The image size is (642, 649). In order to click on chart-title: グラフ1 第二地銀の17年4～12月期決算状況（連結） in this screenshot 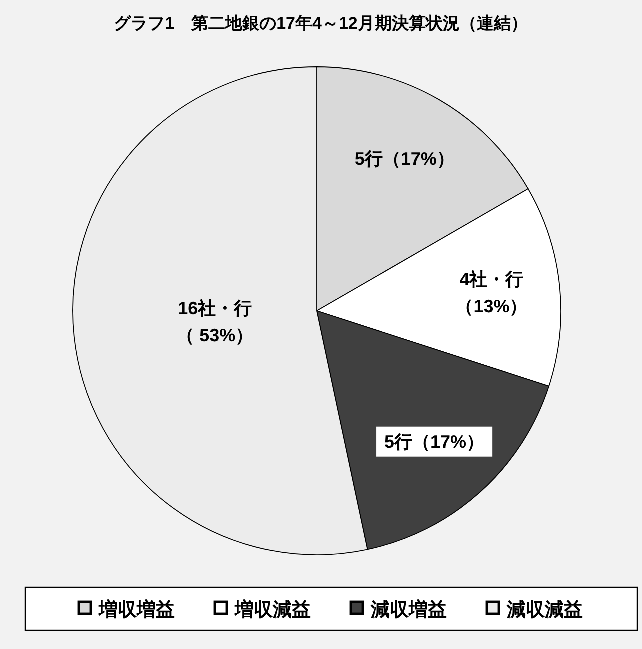, I will do `click(321, 23)`.